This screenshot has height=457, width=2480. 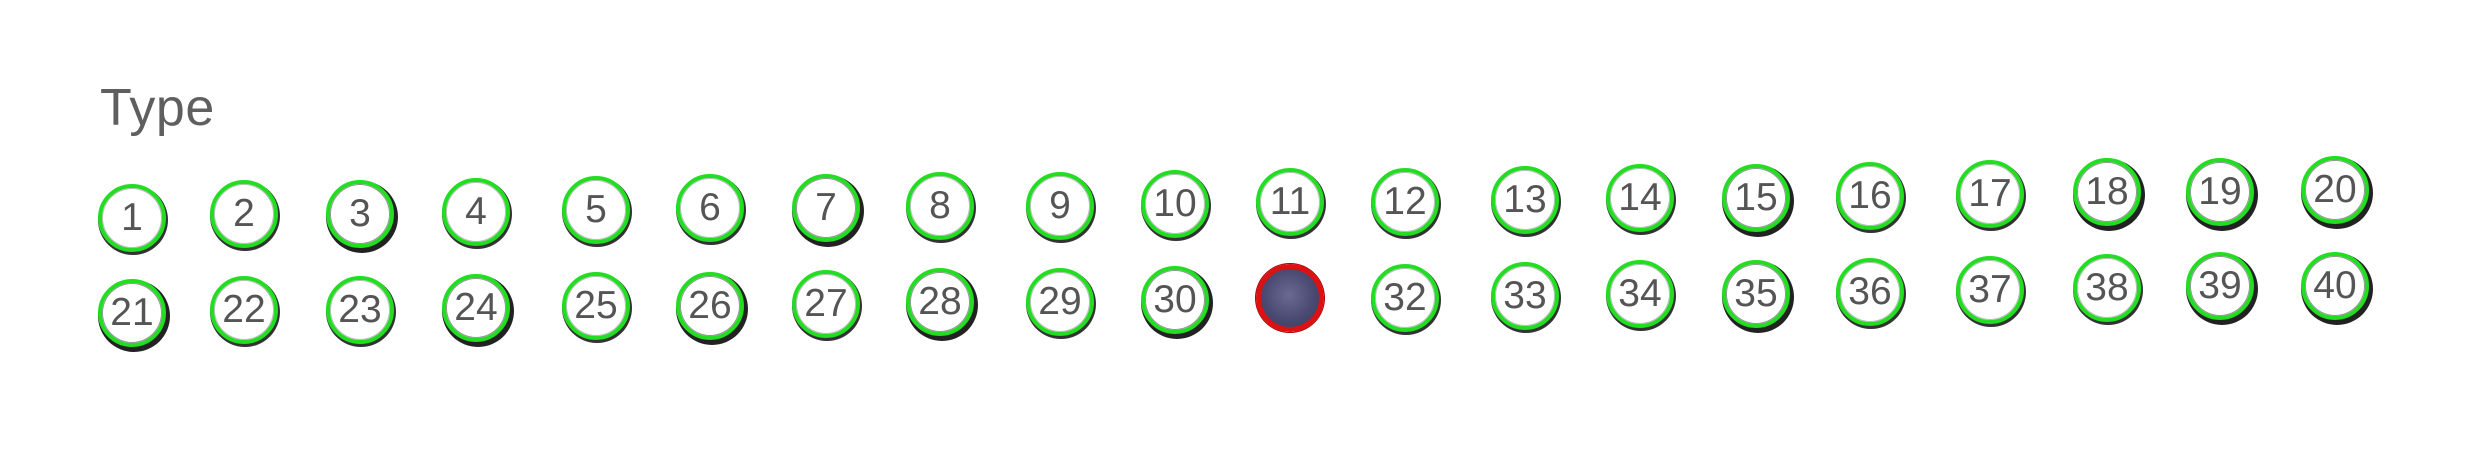 I want to click on bubble-option-31-selected: 31, so click(x=1290, y=298).